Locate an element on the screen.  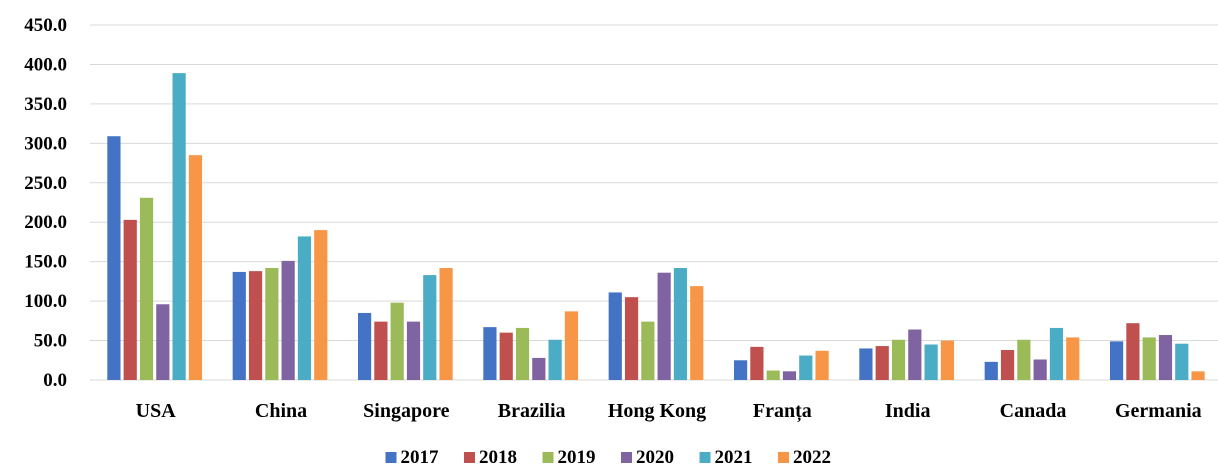
y-tick-label: 100.0 is located at coordinates (45, 301).